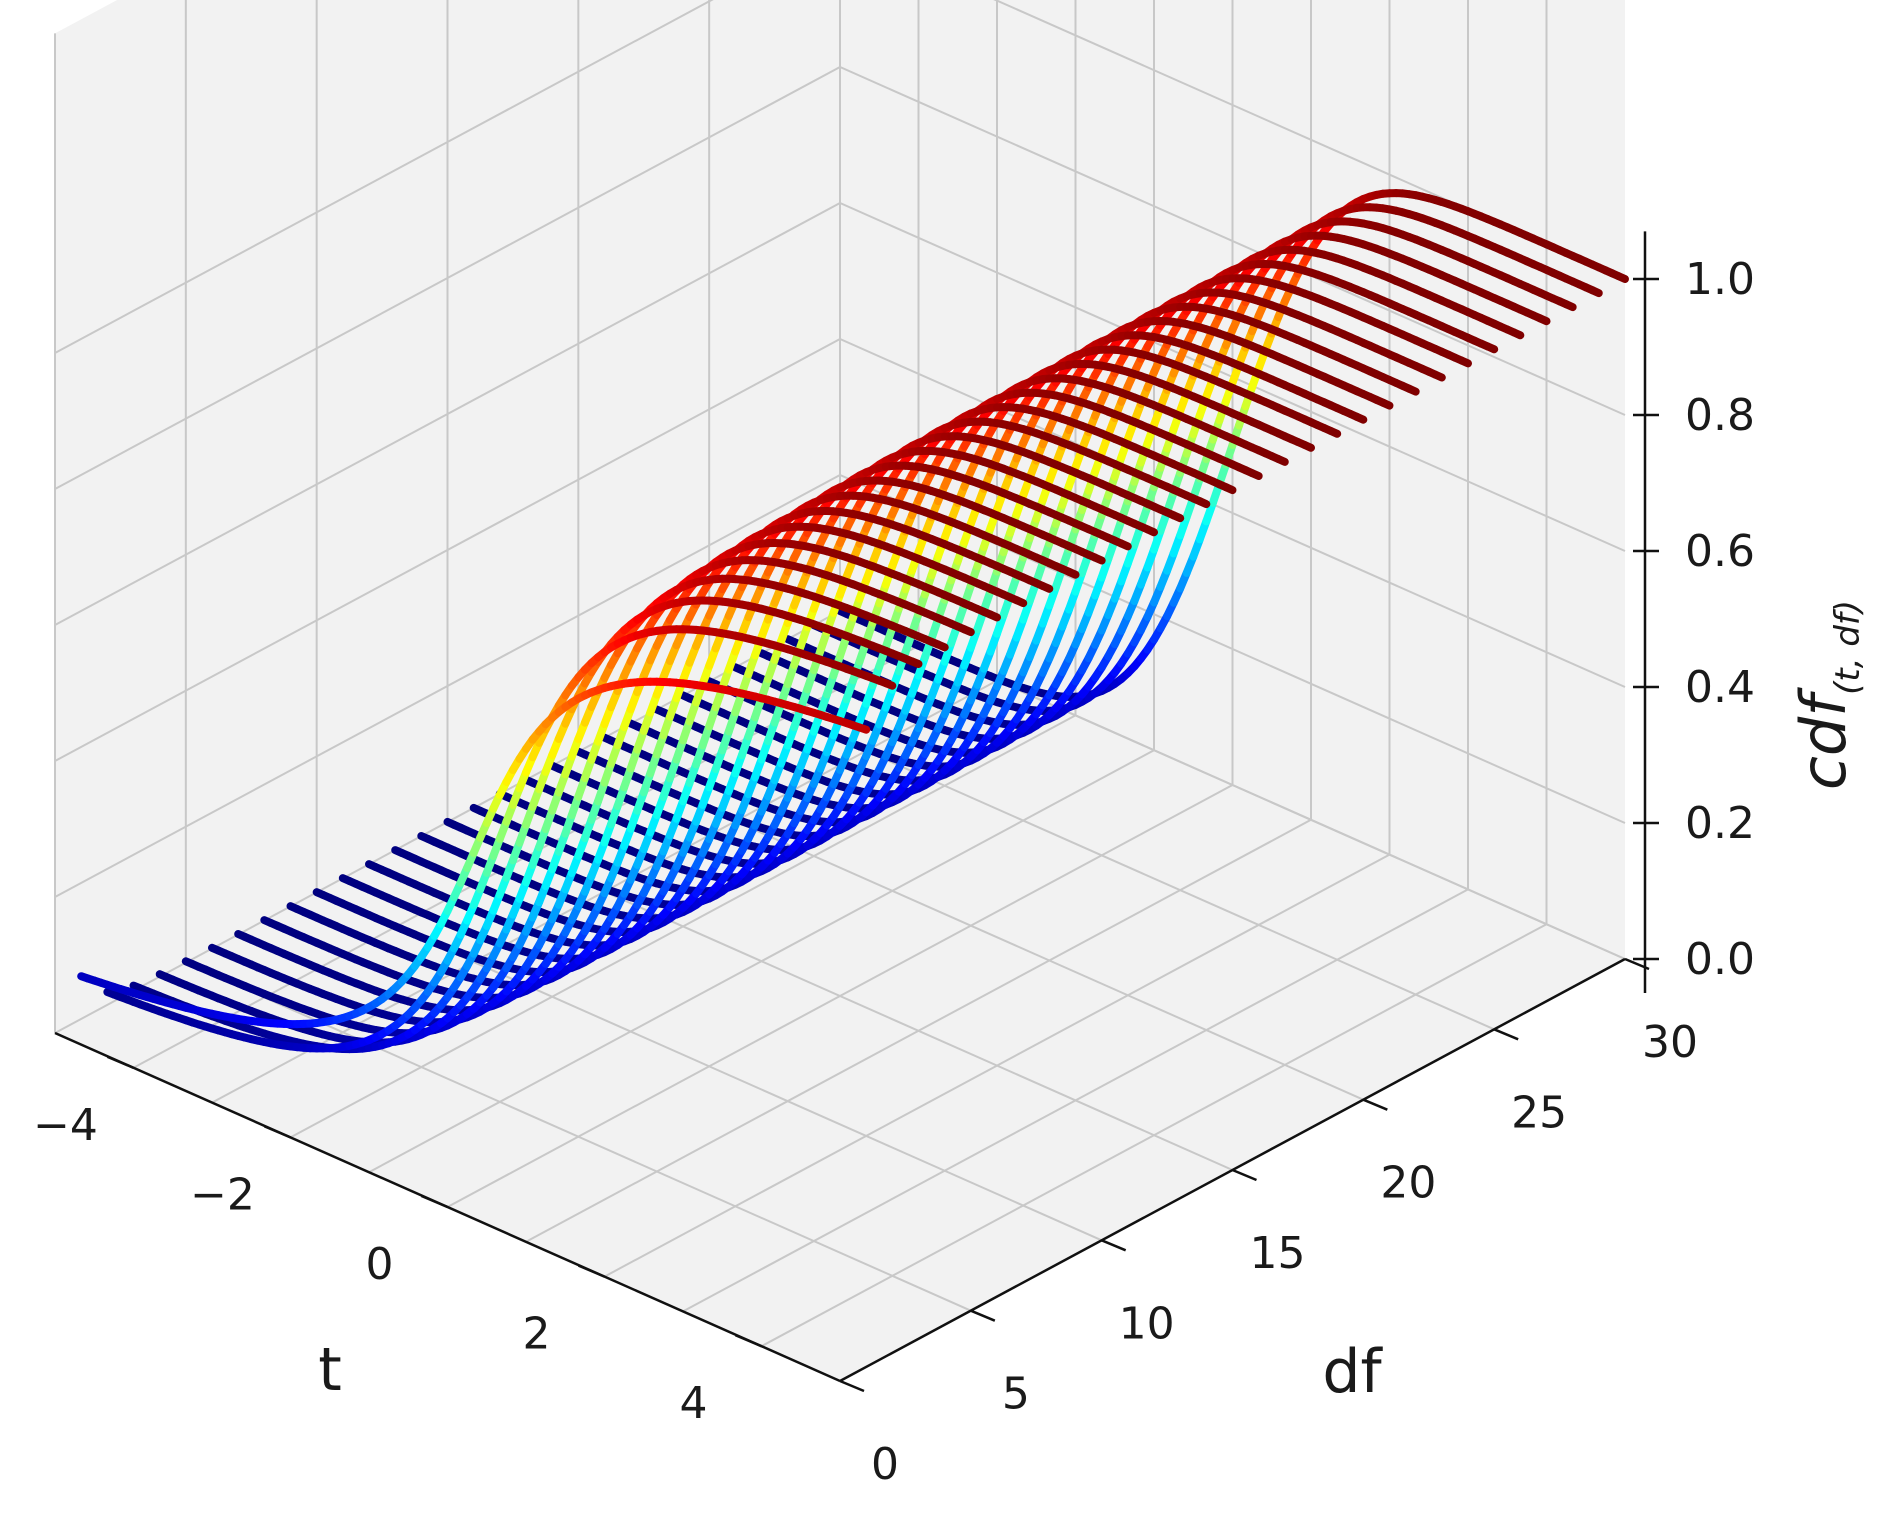 The width and height of the screenshot is (1882, 1527). What do you see at coordinates (65, 1125) in the screenshot?
I see `x-tick-label: −4` at bounding box center [65, 1125].